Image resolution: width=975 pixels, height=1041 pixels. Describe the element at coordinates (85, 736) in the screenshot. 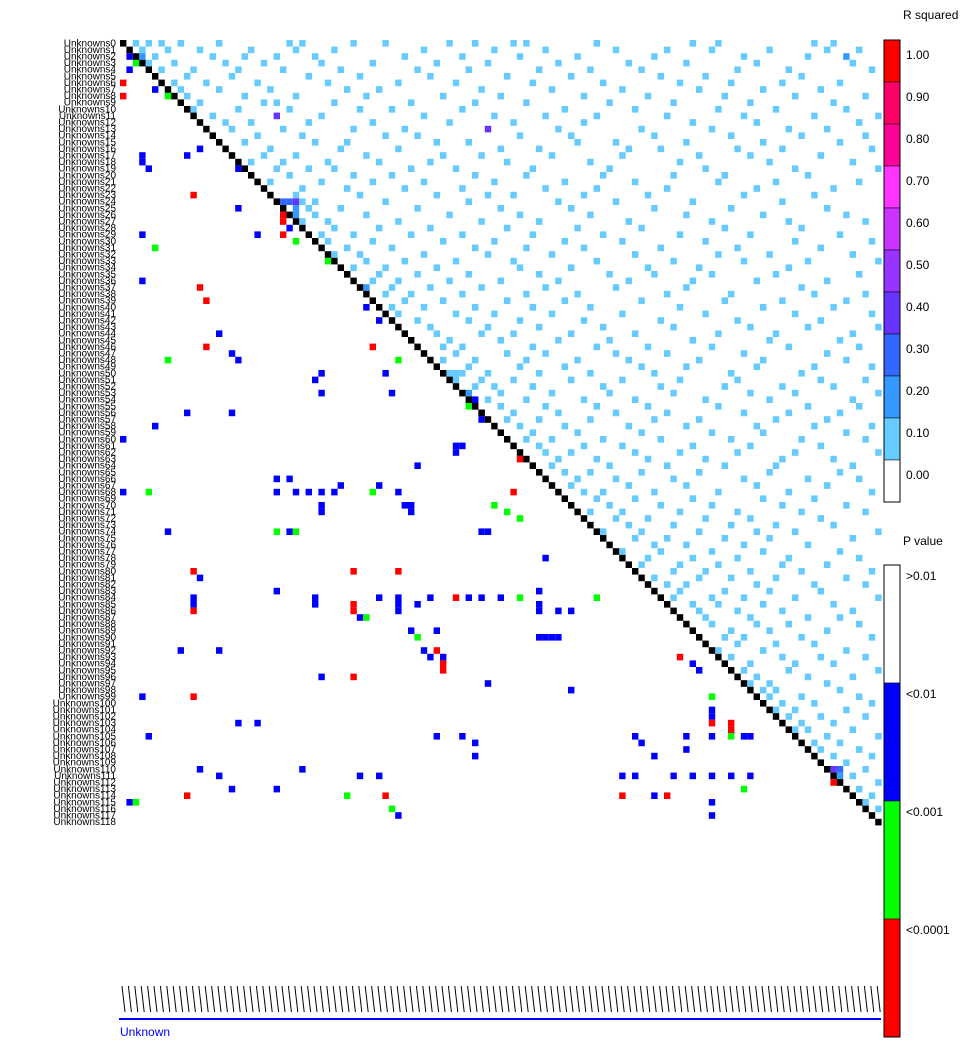

I see `marker-label: Unknowns105` at that location.